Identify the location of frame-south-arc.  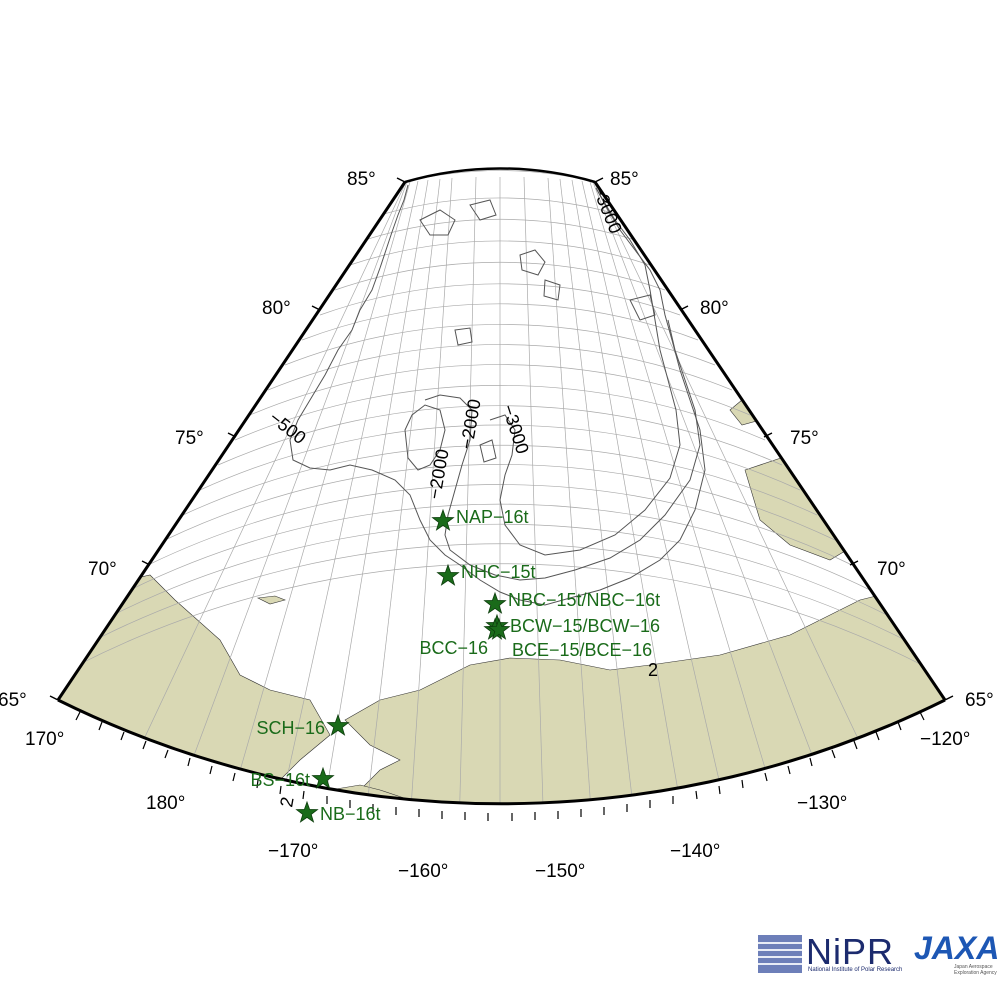
(501, 752).